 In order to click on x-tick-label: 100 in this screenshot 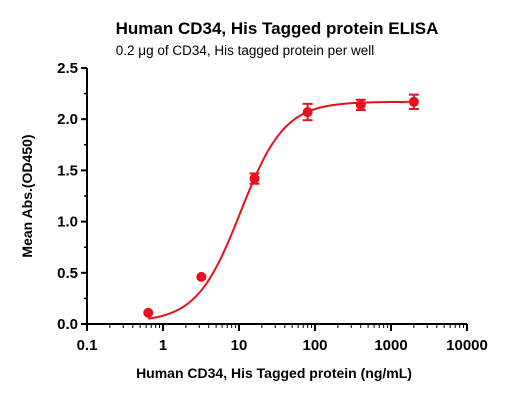, I will do `click(314, 345)`.